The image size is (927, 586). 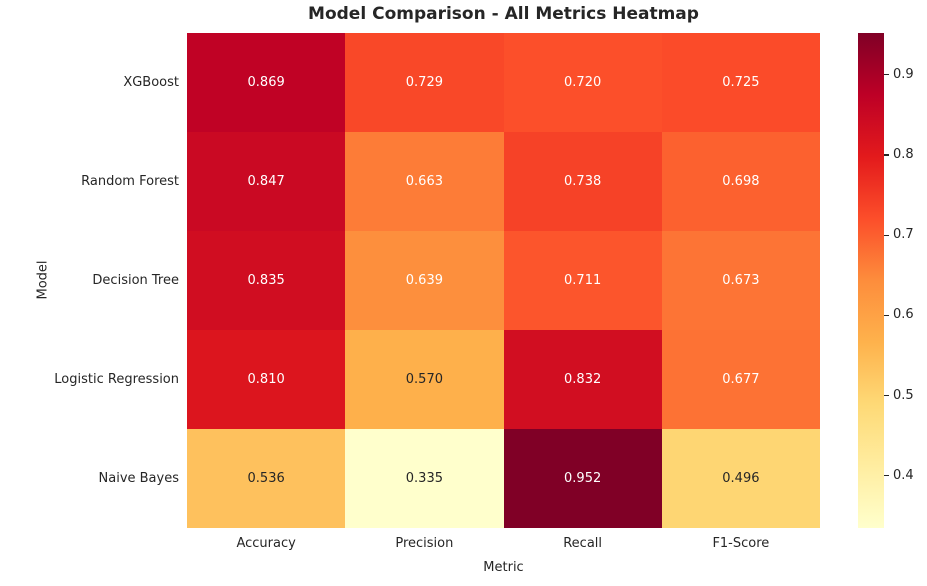 I want to click on colorbar-tick-label-0.7: 0.7, so click(x=903, y=235).